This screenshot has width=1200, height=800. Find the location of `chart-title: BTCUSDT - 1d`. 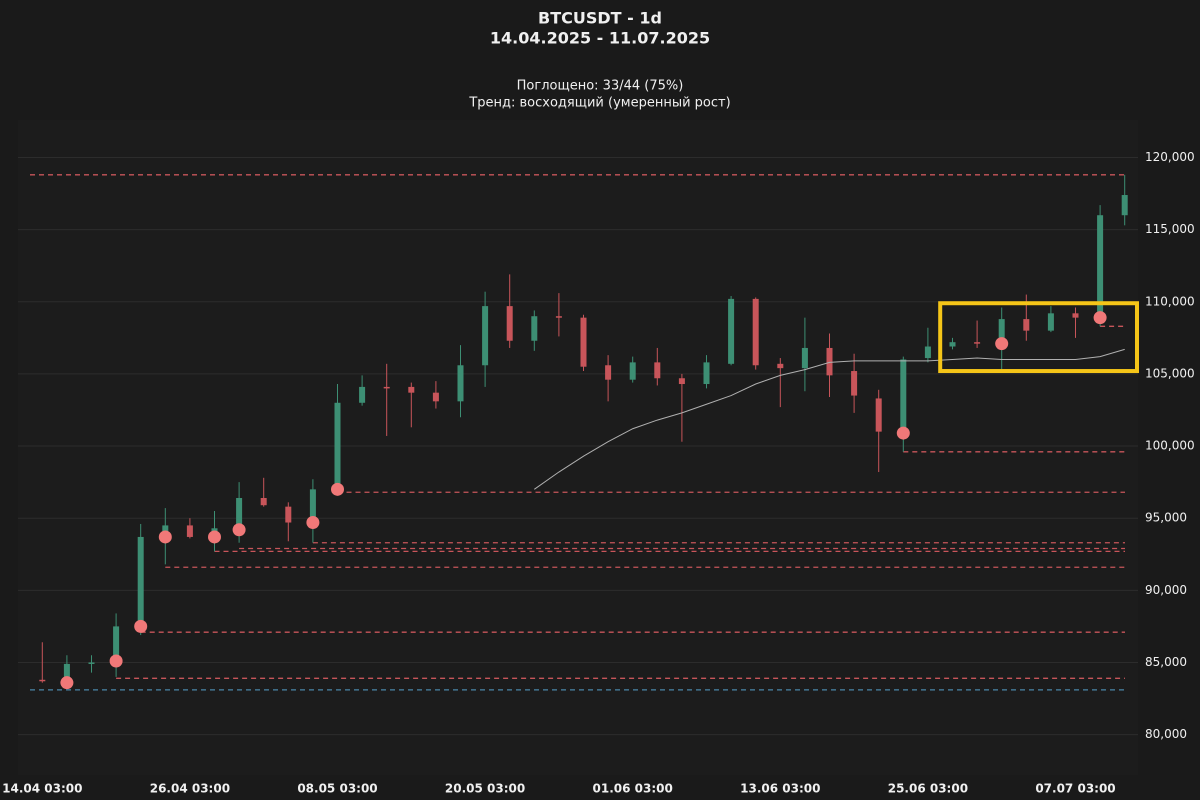

chart-title: BTCUSDT - 1d is located at coordinates (600, 18).